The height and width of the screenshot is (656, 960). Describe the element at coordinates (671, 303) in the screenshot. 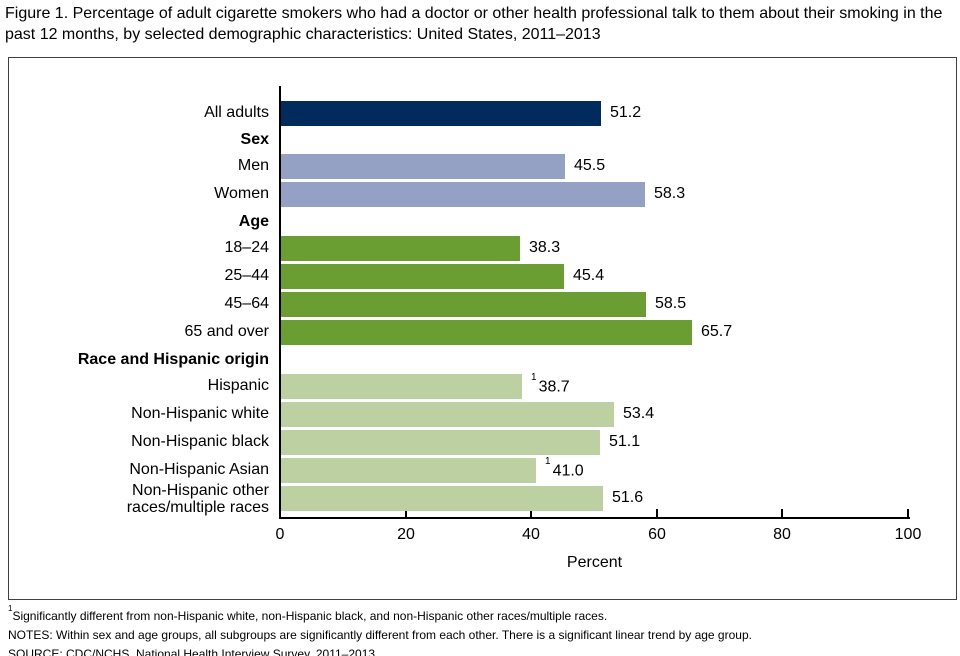

I see `bar-value-label: 58.5` at that location.